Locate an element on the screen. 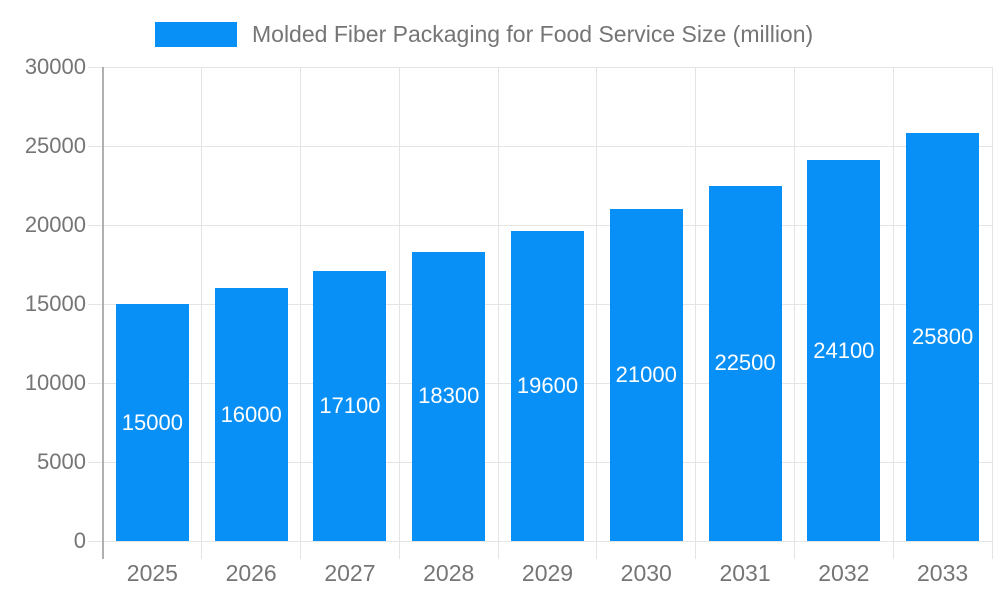 The image size is (1000, 600). x-axis-tick-label: 2026 is located at coordinates (251, 573).